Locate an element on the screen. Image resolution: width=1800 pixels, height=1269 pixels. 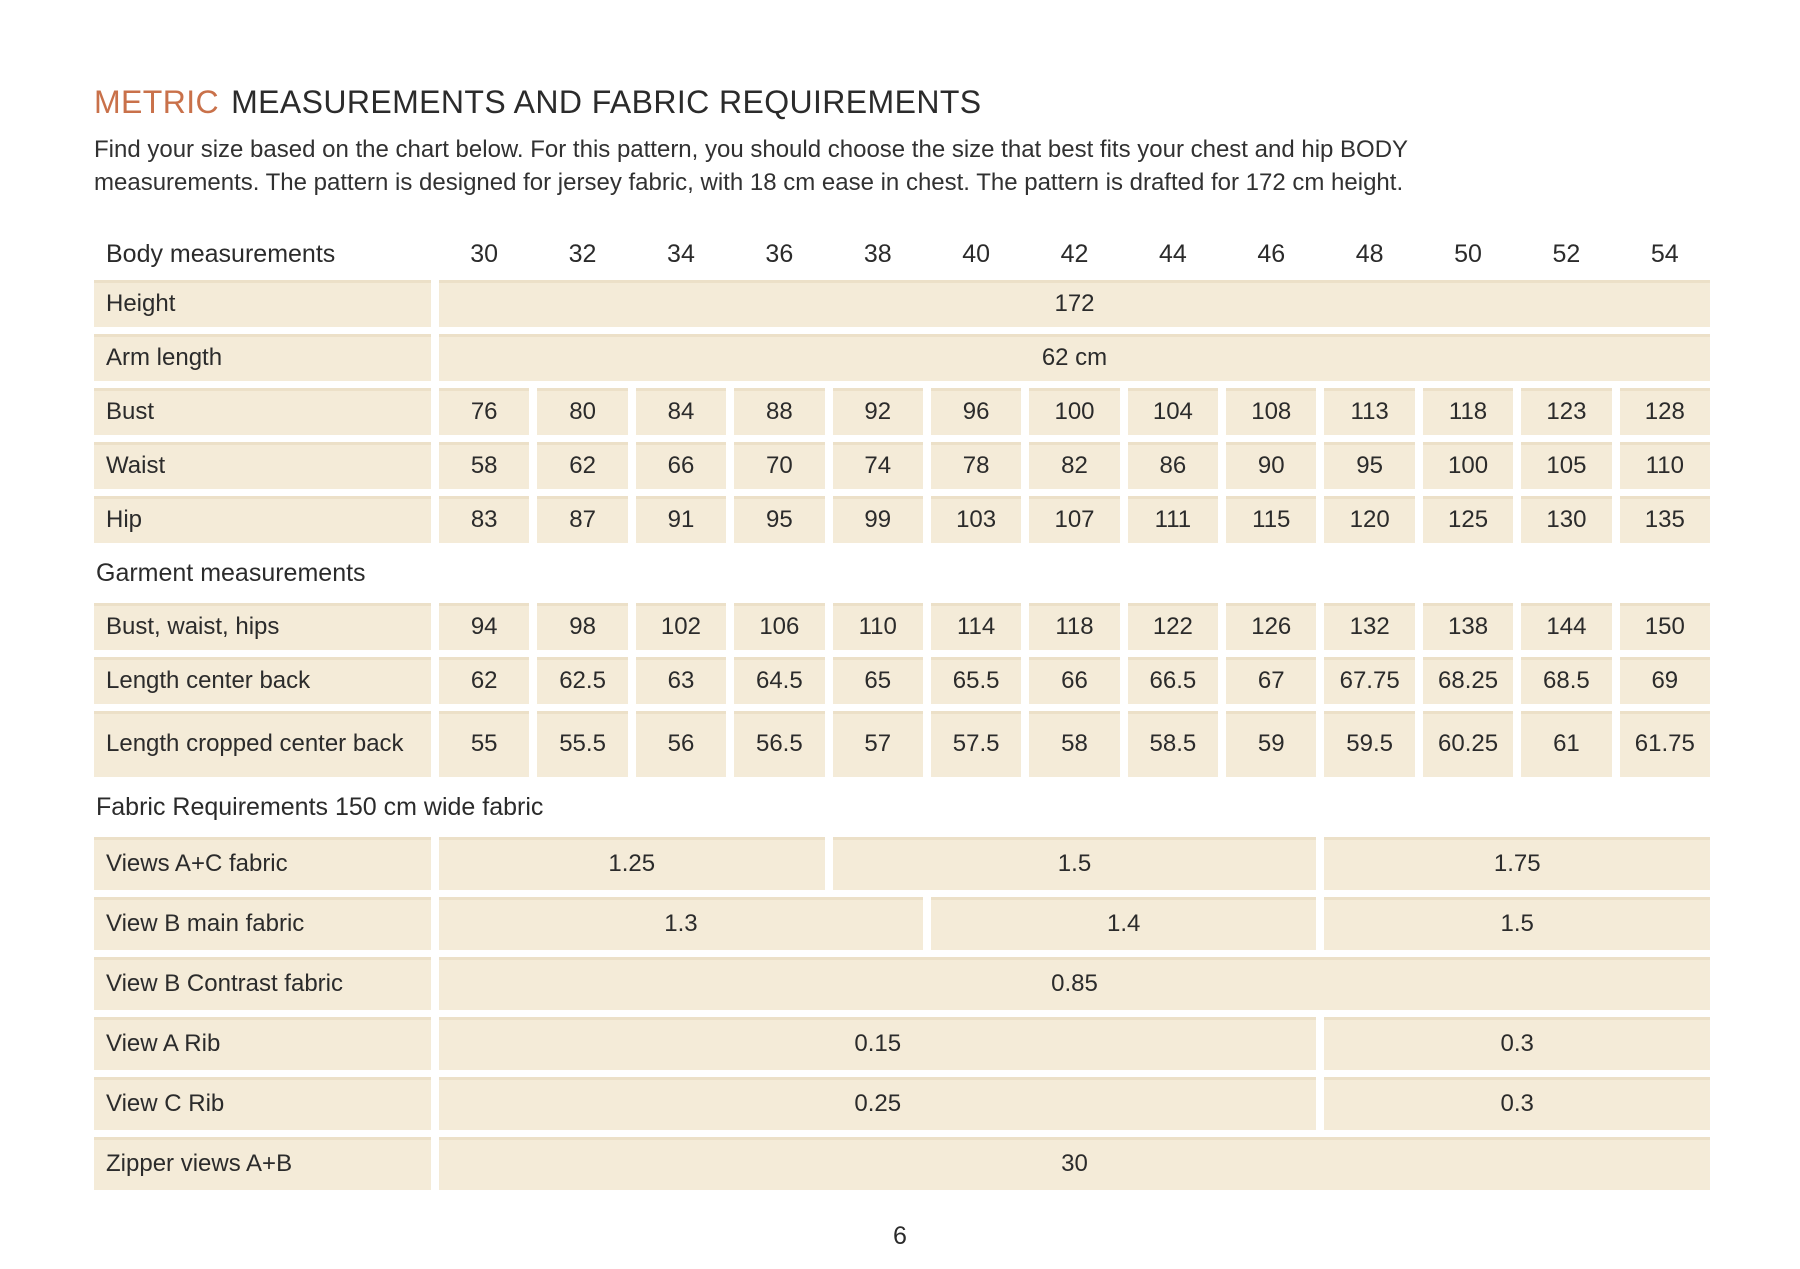
value-cell: 0.85 is located at coordinates (1074, 983).